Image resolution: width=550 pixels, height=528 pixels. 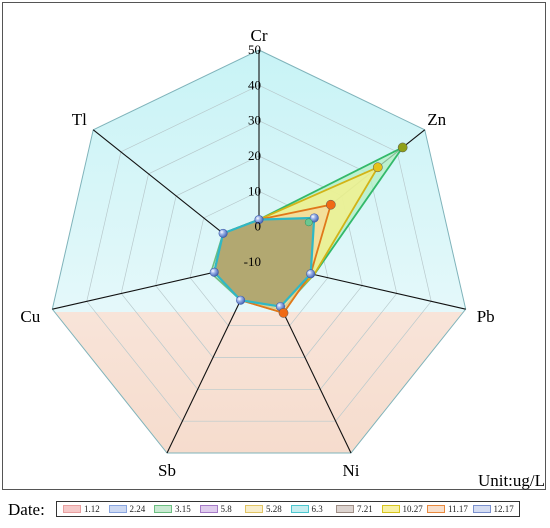 I want to click on tick-label: 0, so click(x=258, y=226).